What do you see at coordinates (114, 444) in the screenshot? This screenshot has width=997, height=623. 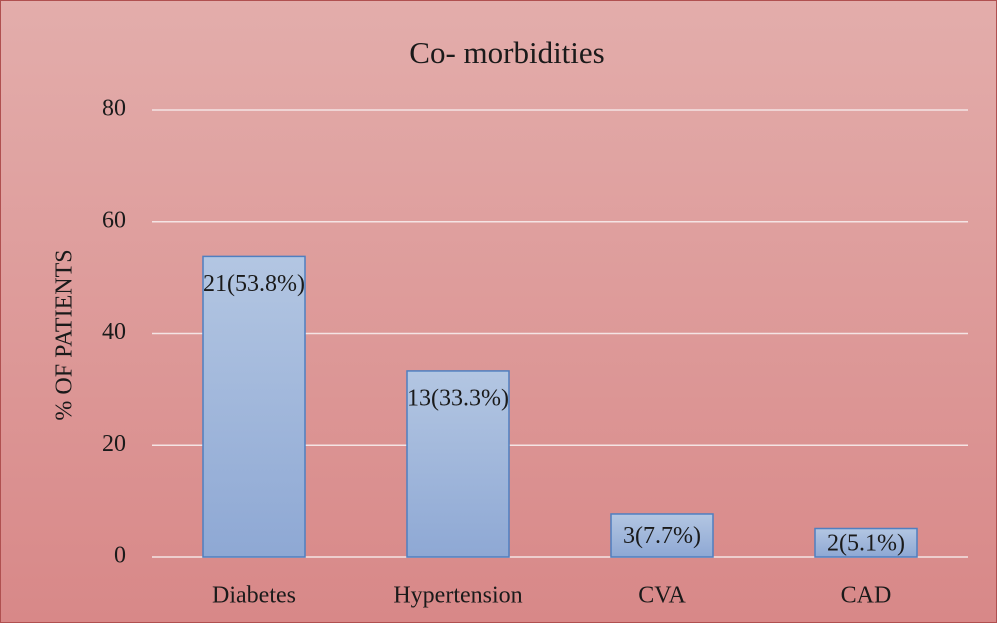 I see `y-tick-label: 20` at bounding box center [114, 444].